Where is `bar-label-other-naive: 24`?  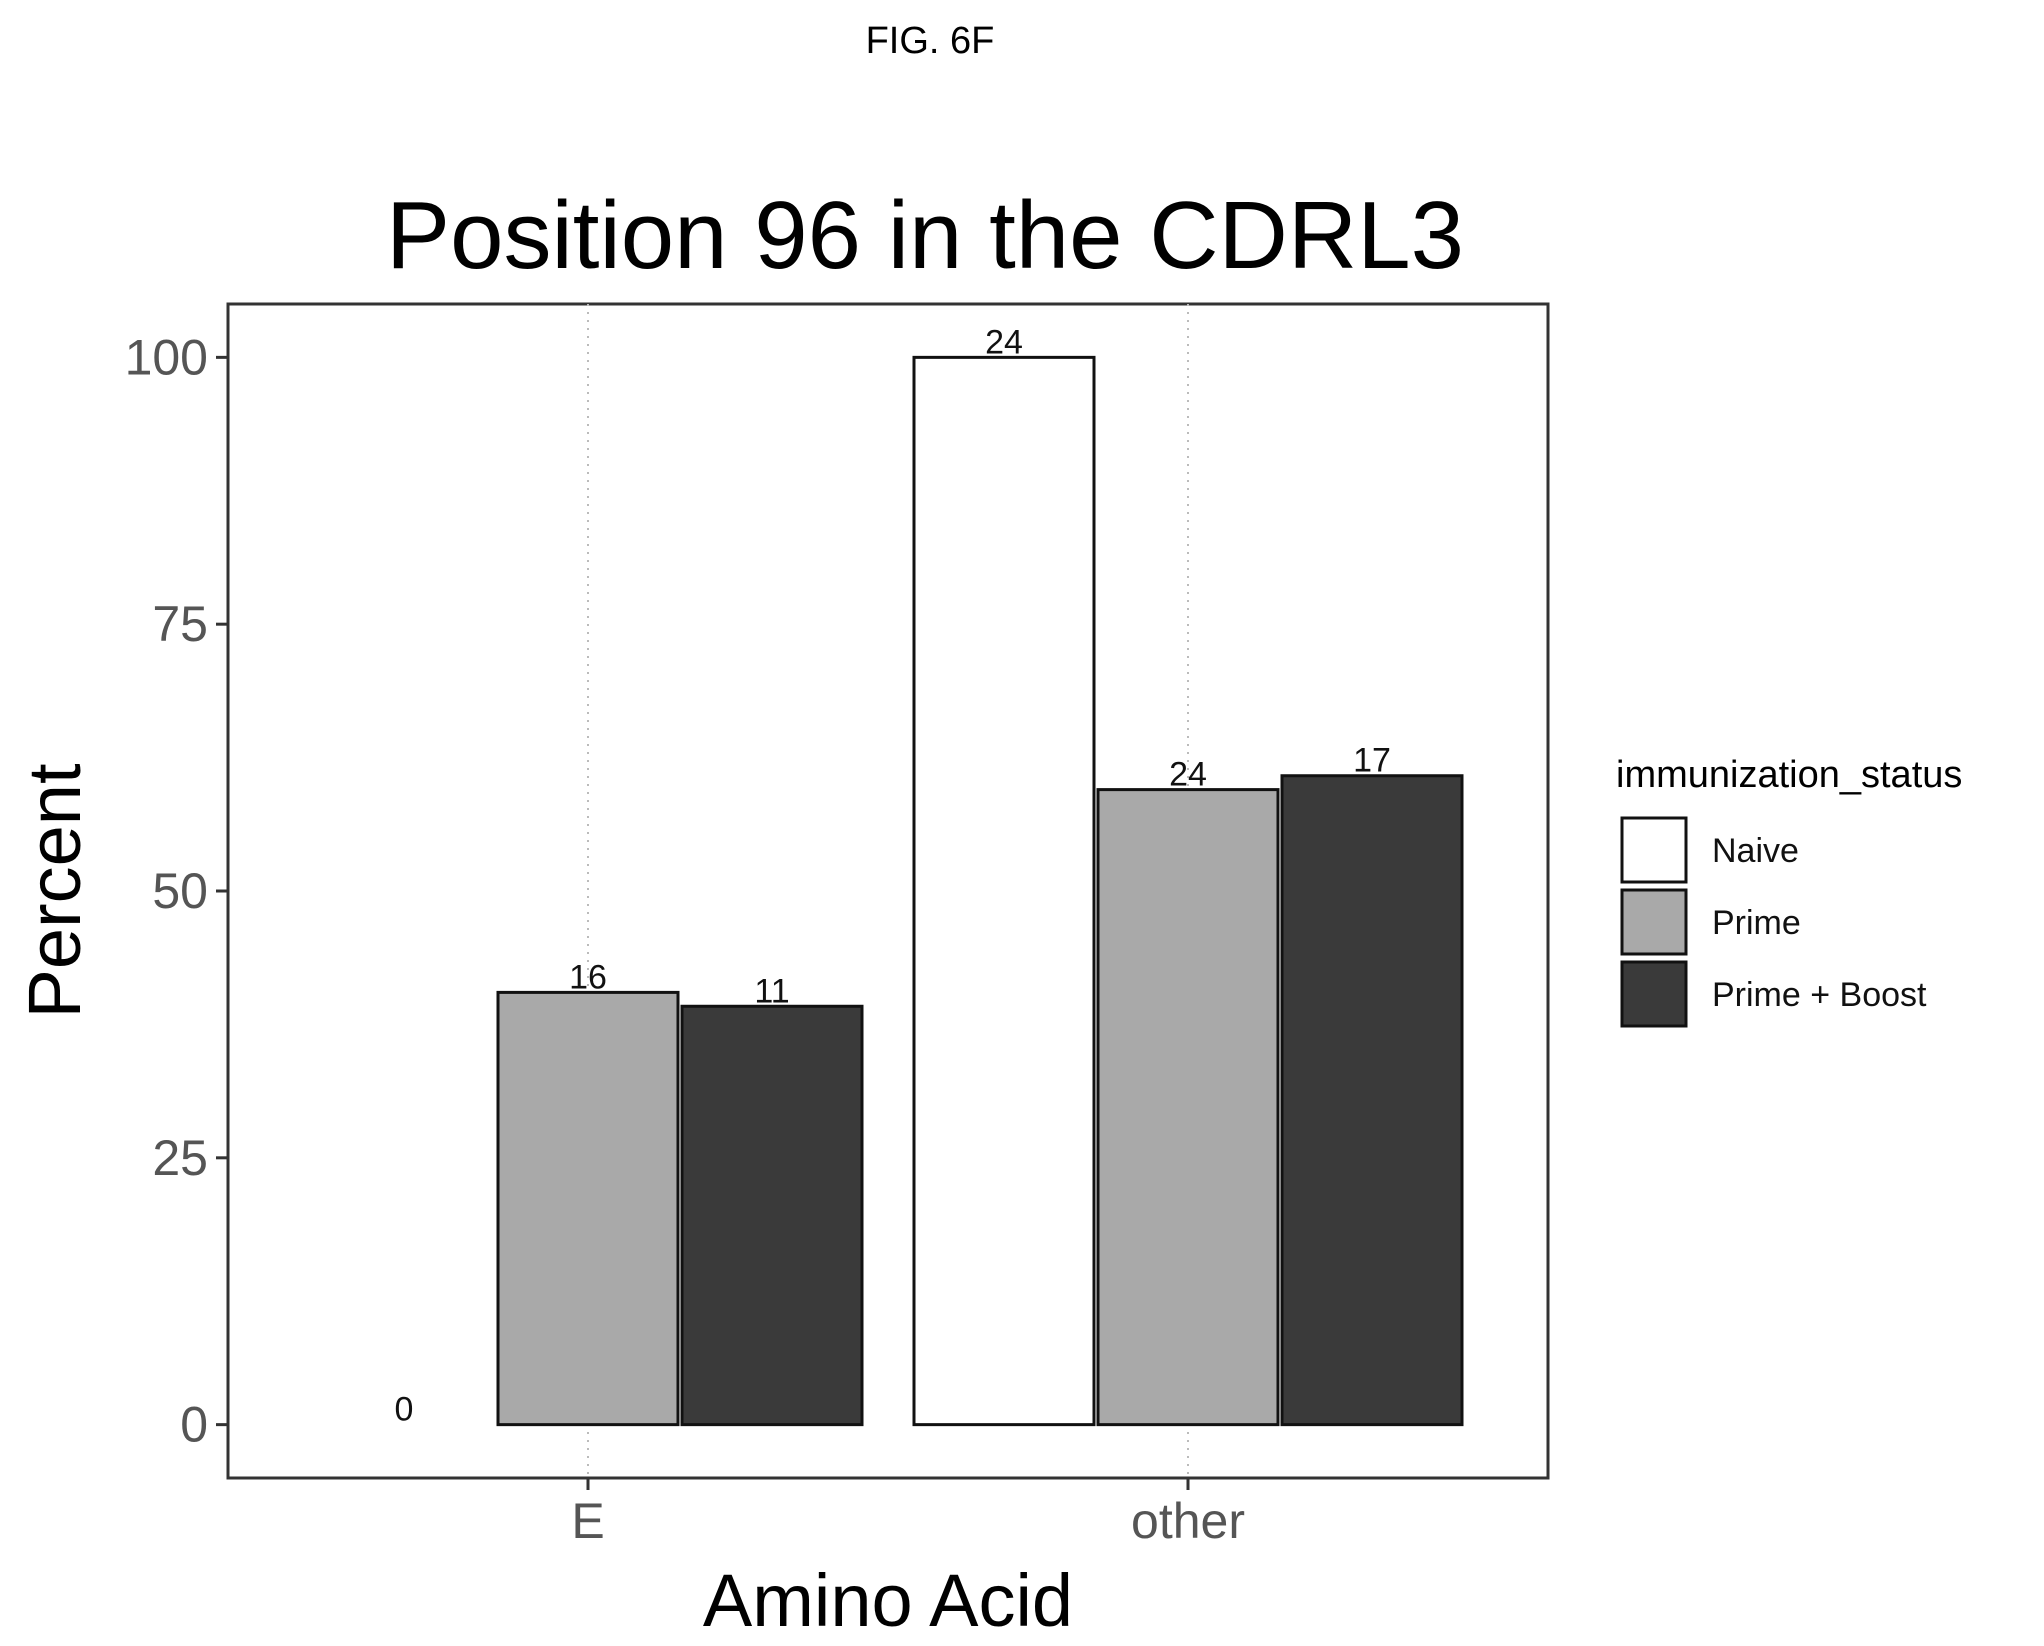
bar-label-other-naive: 24 is located at coordinates (1004, 342).